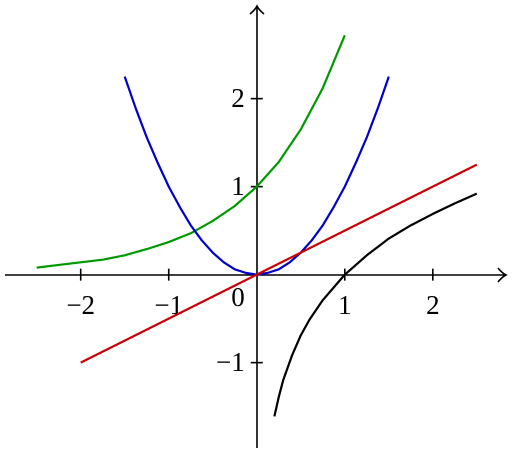 The image size is (514, 454). I want to click on y-axis-arrow, so click(257, 9).